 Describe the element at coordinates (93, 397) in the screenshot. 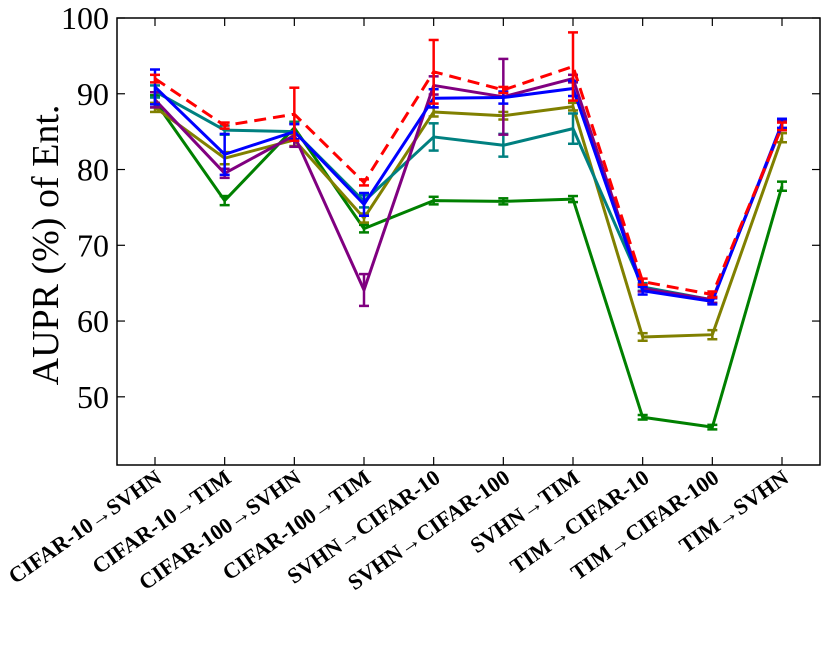

I see `y-tick-label: 50` at that location.